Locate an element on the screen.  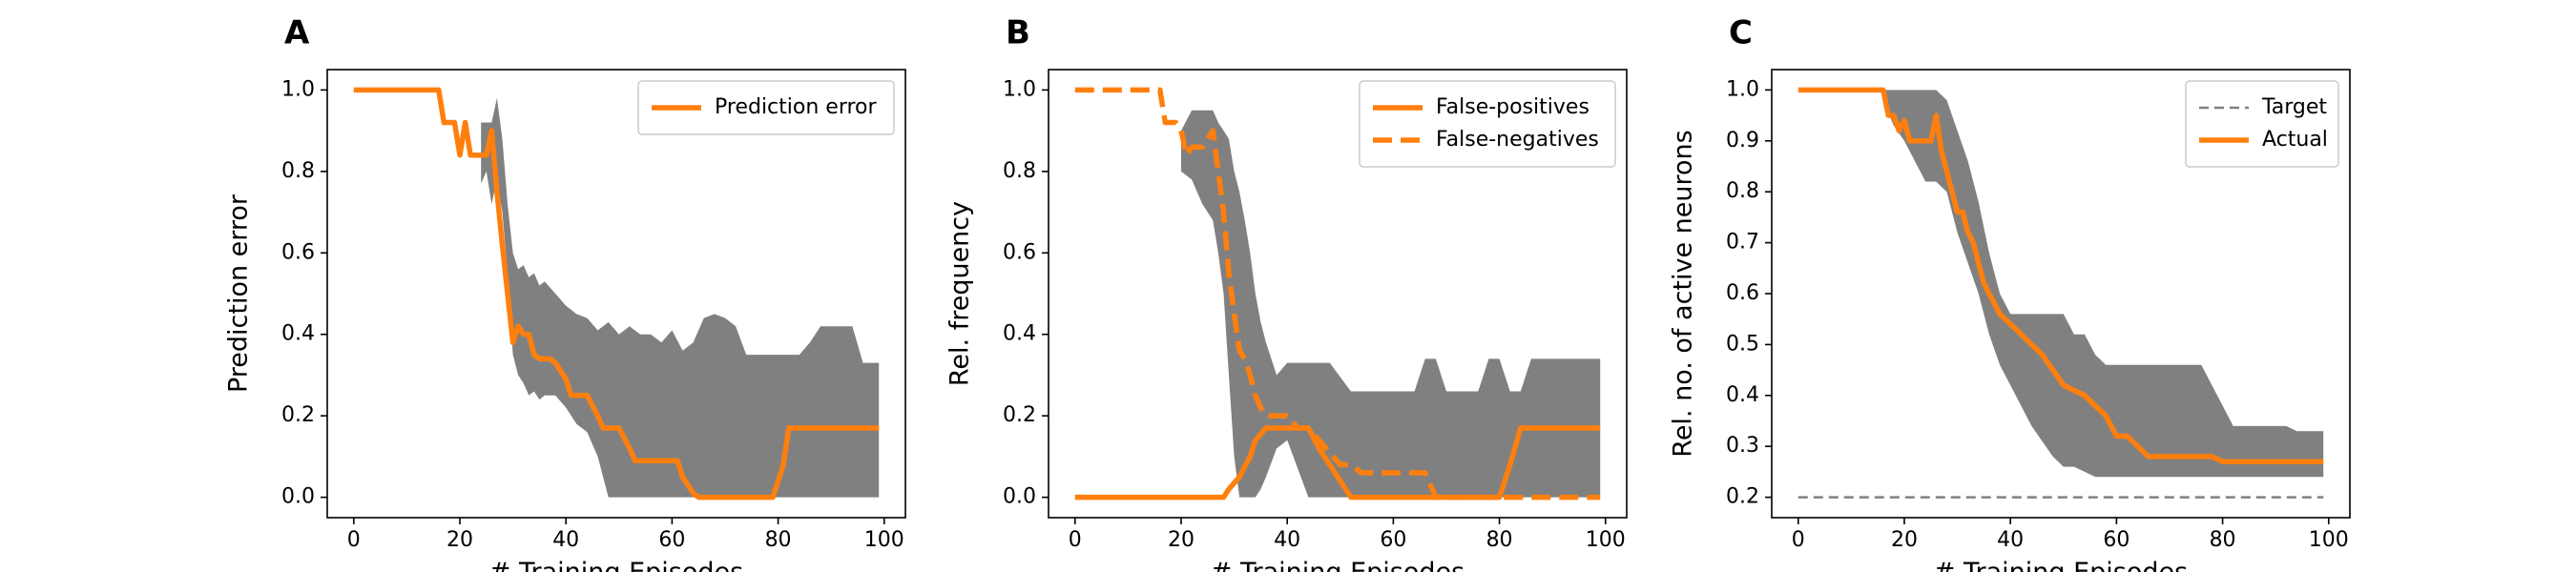
panel-letter: B is located at coordinates (1018, 33).